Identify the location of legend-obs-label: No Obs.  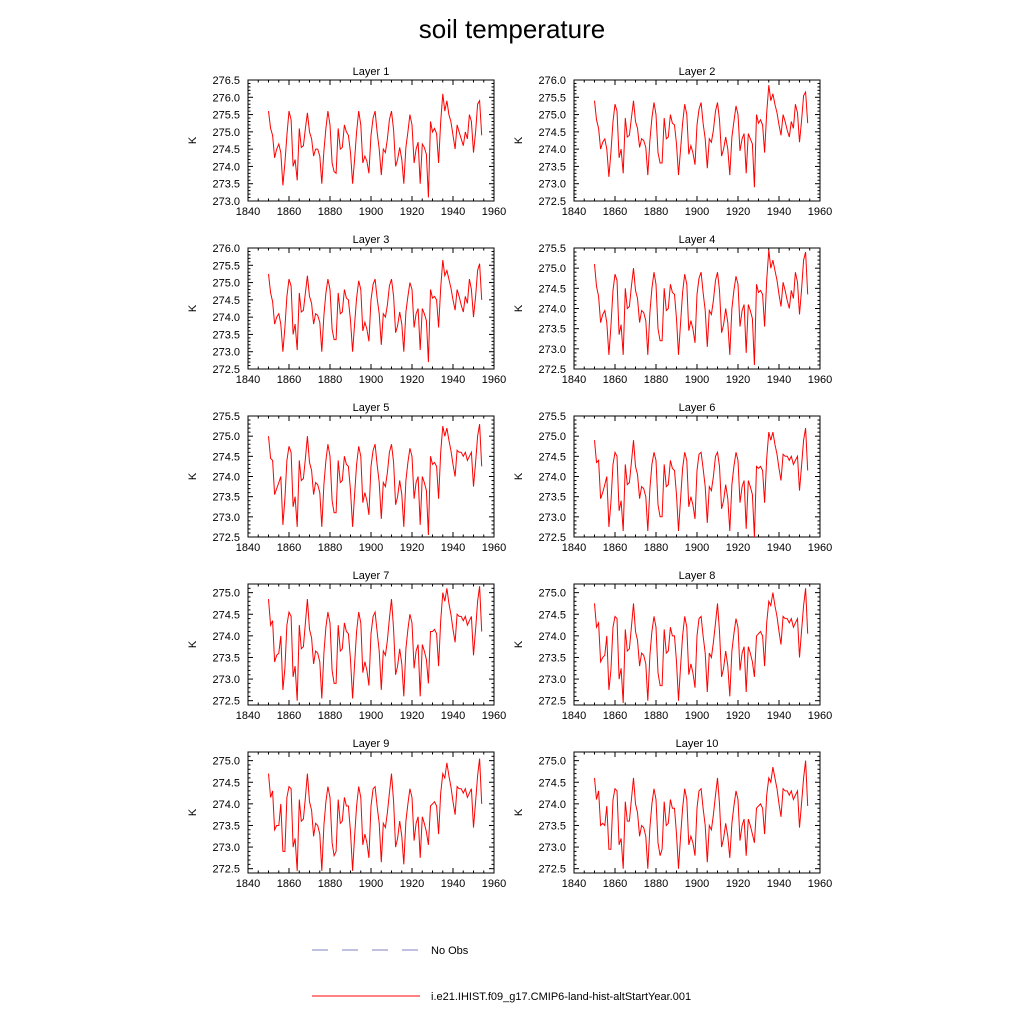
(450, 951).